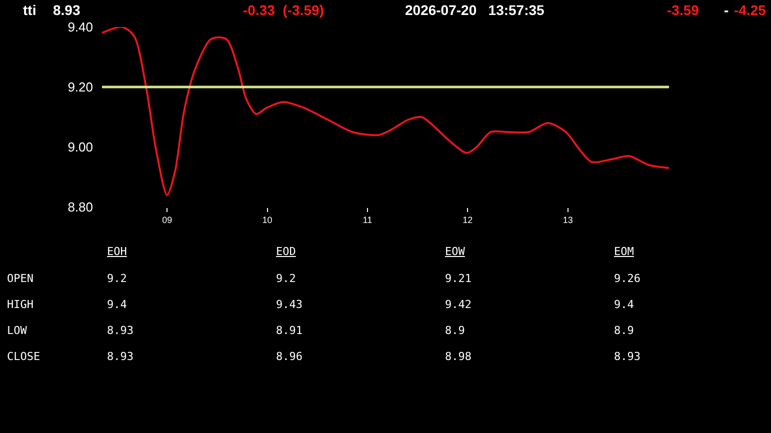 The image size is (771, 433). What do you see at coordinates (80, 147) in the screenshot?
I see `y-tick-label: 9.00` at bounding box center [80, 147].